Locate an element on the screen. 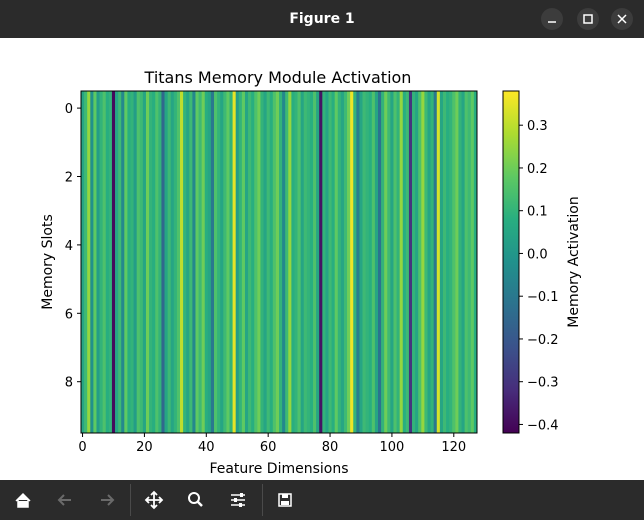 The height and width of the screenshot is (520, 644). window-titlebar: Figure 1 is located at coordinates (322, 19).